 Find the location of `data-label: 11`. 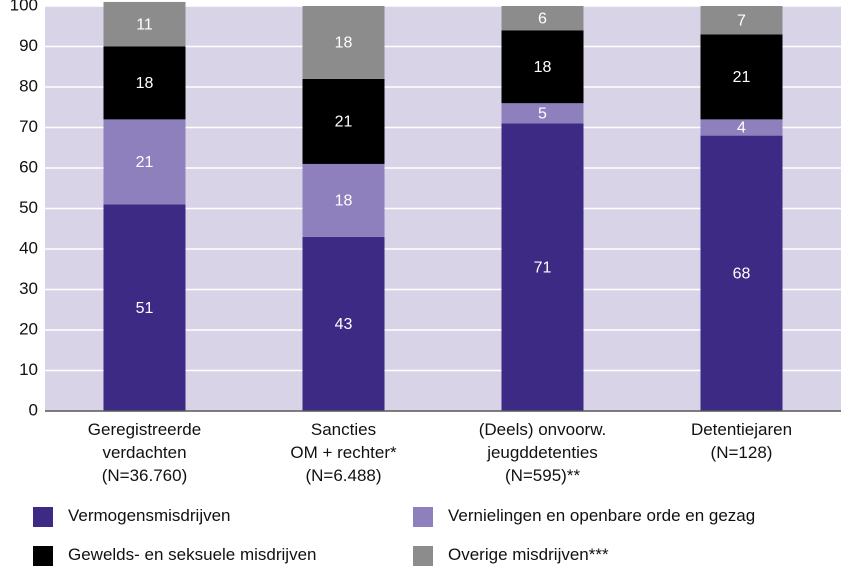

data-label: 11 is located at coordinates (144, 24).